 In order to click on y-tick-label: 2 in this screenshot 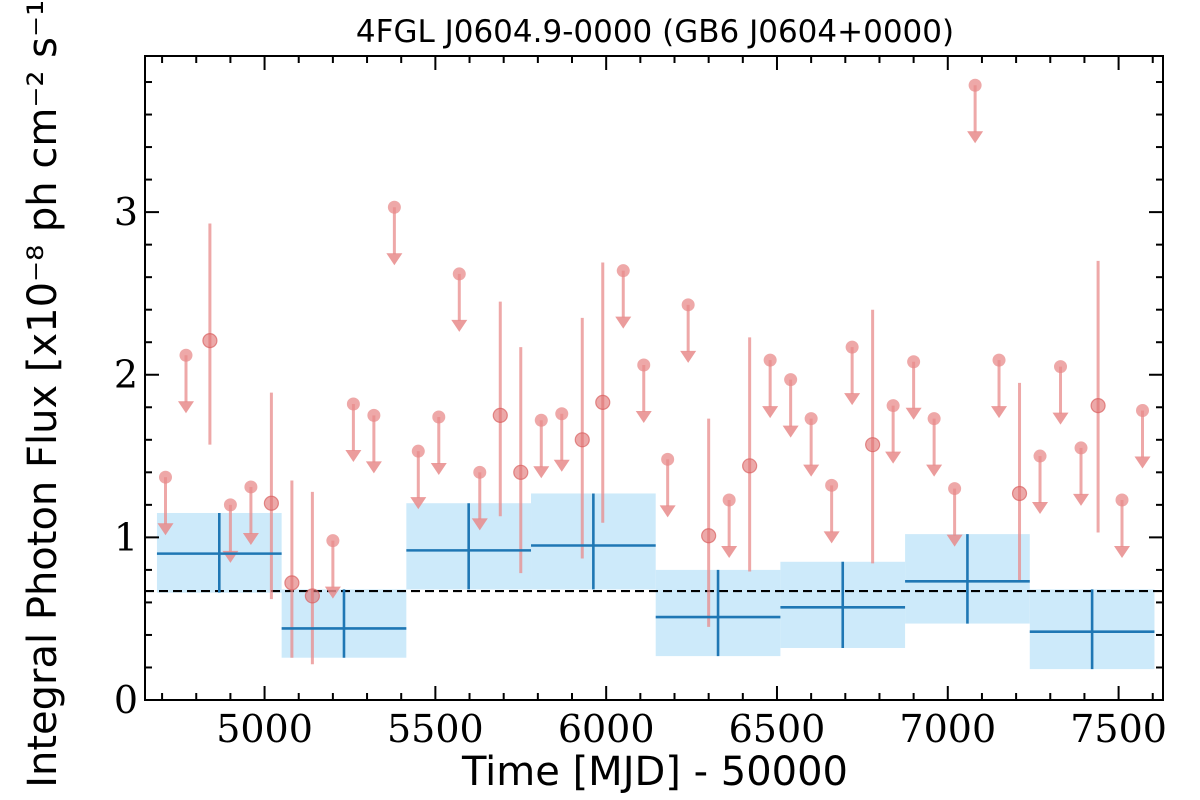, I will do `click(126, 375)`.